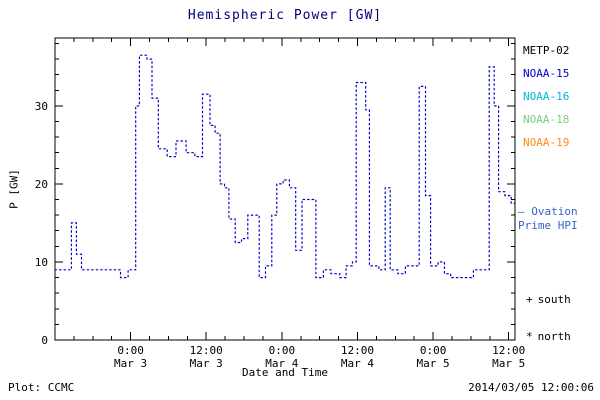 The height and width of the screenshot is (400, 600). I want to click on plot-credit: Plot: CCMC, so click(41, 387).